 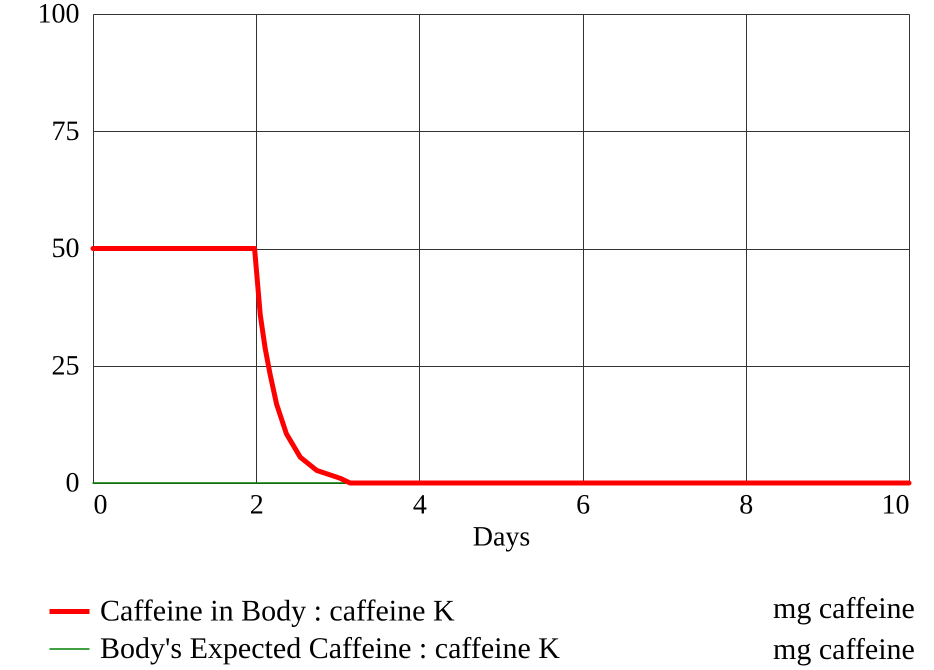 I want to click on y-tick-label: 25, so click(x=66, y=366).